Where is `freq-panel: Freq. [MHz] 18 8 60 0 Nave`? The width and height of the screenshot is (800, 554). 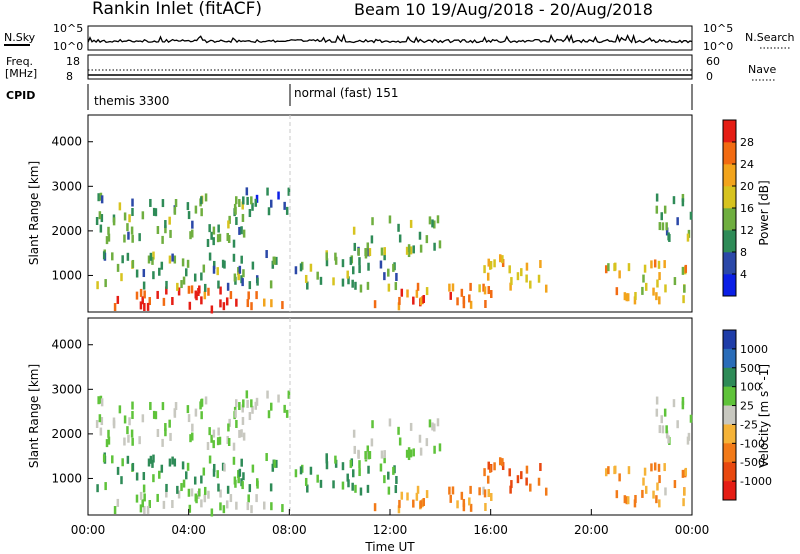 freq-panel: Freq. [MHz] 18 8 60 0 Nave is located at coordinates (390, 68).